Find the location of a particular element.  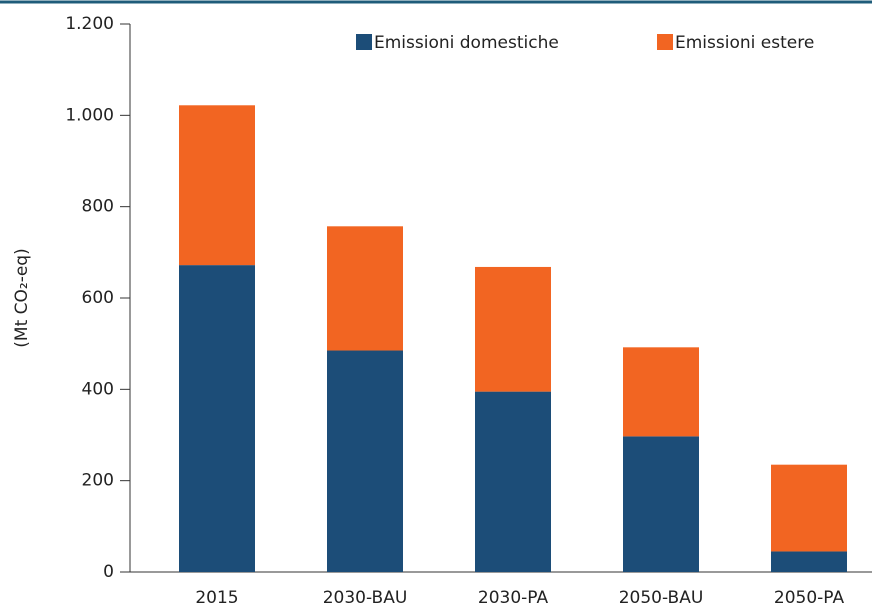

x-tick-label: 2030-BAU is located at coordinates (365, 598).